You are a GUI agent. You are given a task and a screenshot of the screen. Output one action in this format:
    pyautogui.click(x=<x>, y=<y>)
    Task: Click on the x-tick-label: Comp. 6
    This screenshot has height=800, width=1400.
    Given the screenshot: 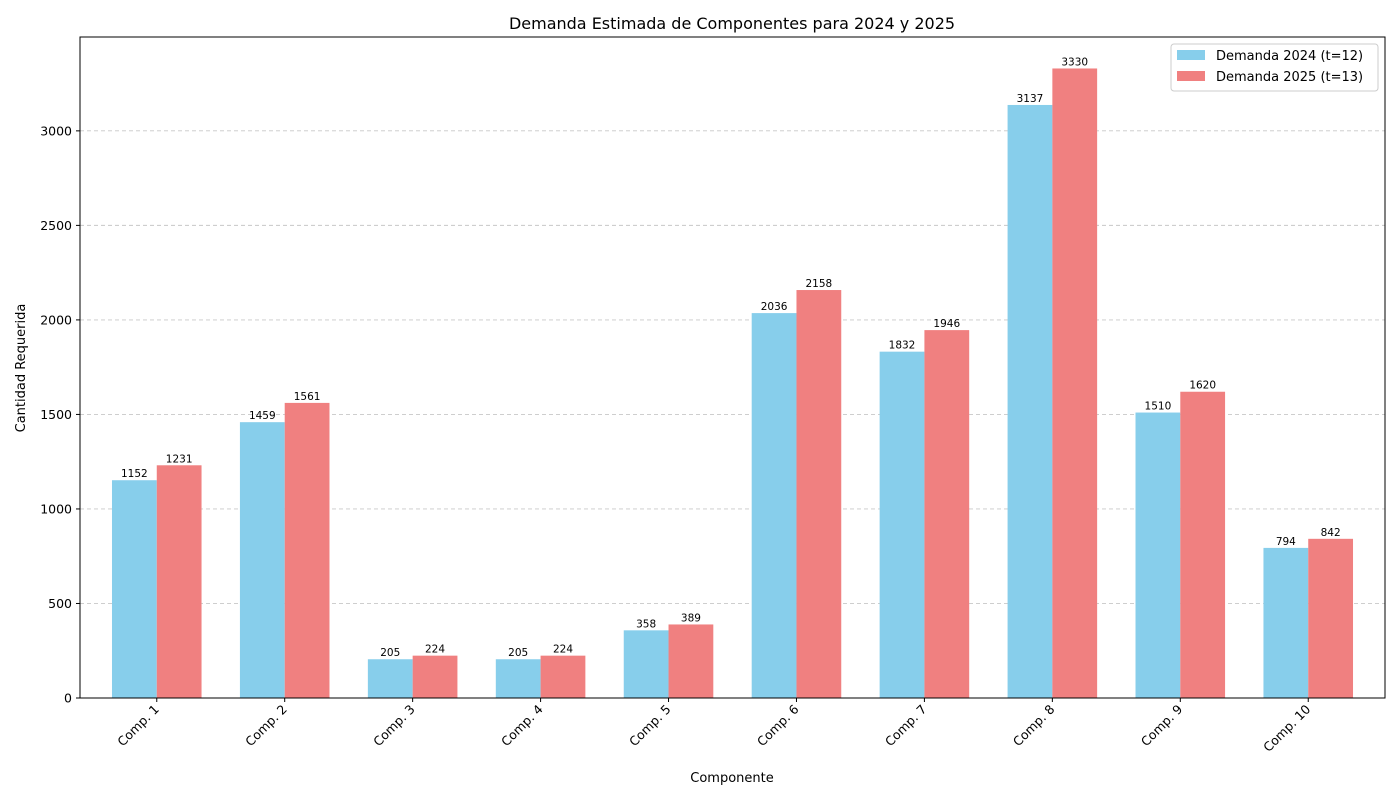 What is the action you would take?
    pyautogui.click(x=778, y=725)
    